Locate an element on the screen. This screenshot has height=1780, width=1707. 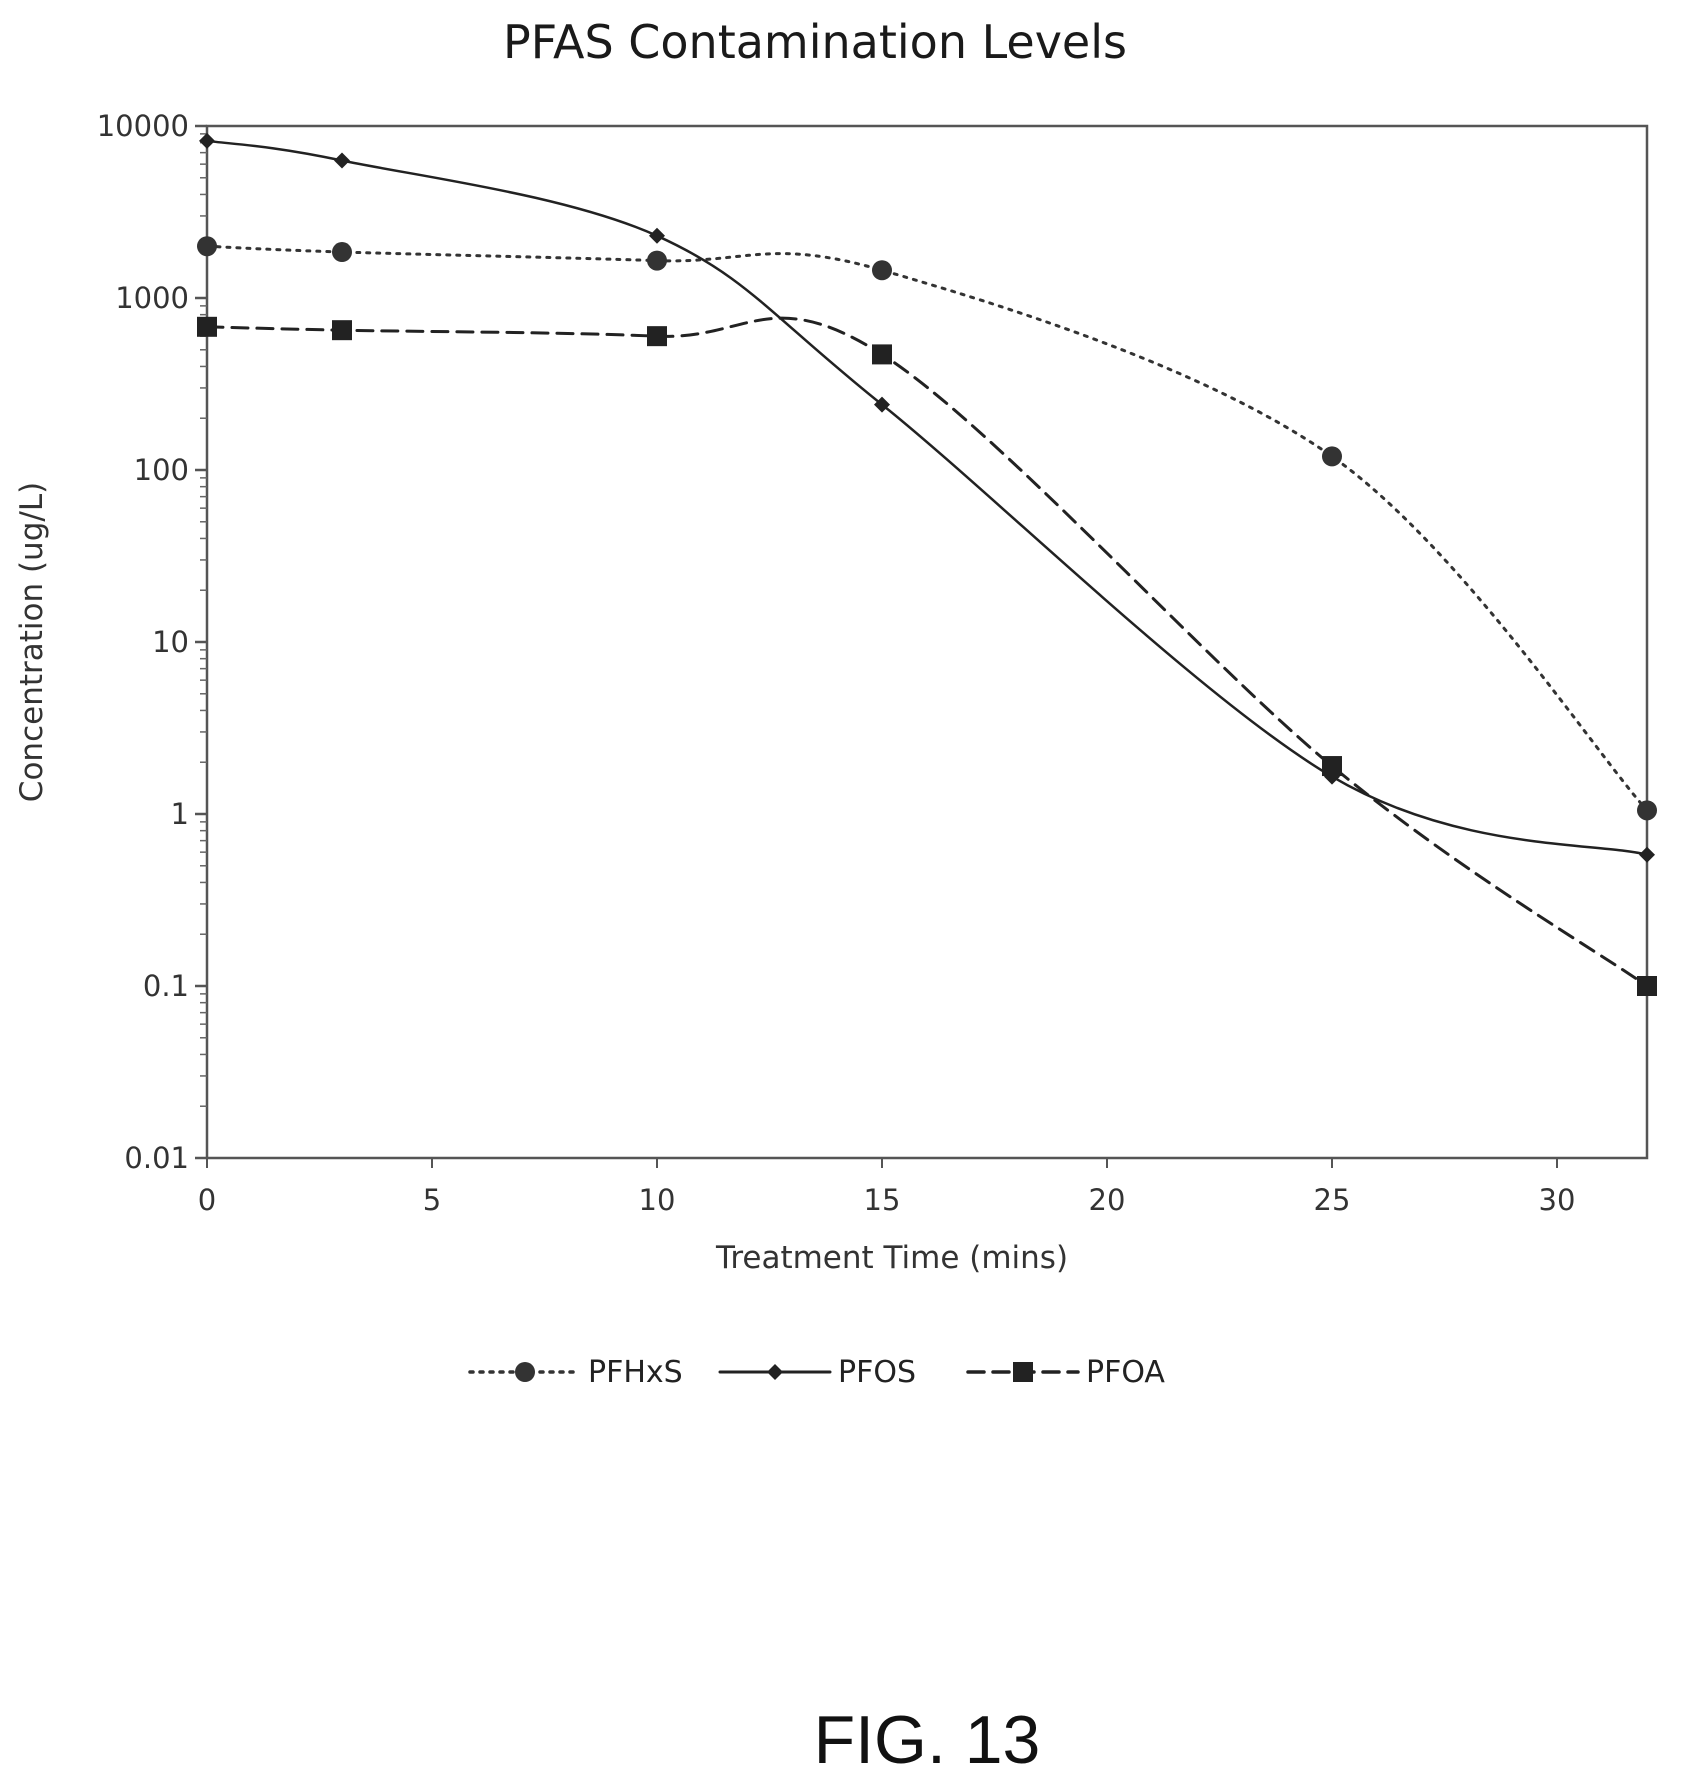
legend-pfhxs-point is located at coordinates (525, 1372).